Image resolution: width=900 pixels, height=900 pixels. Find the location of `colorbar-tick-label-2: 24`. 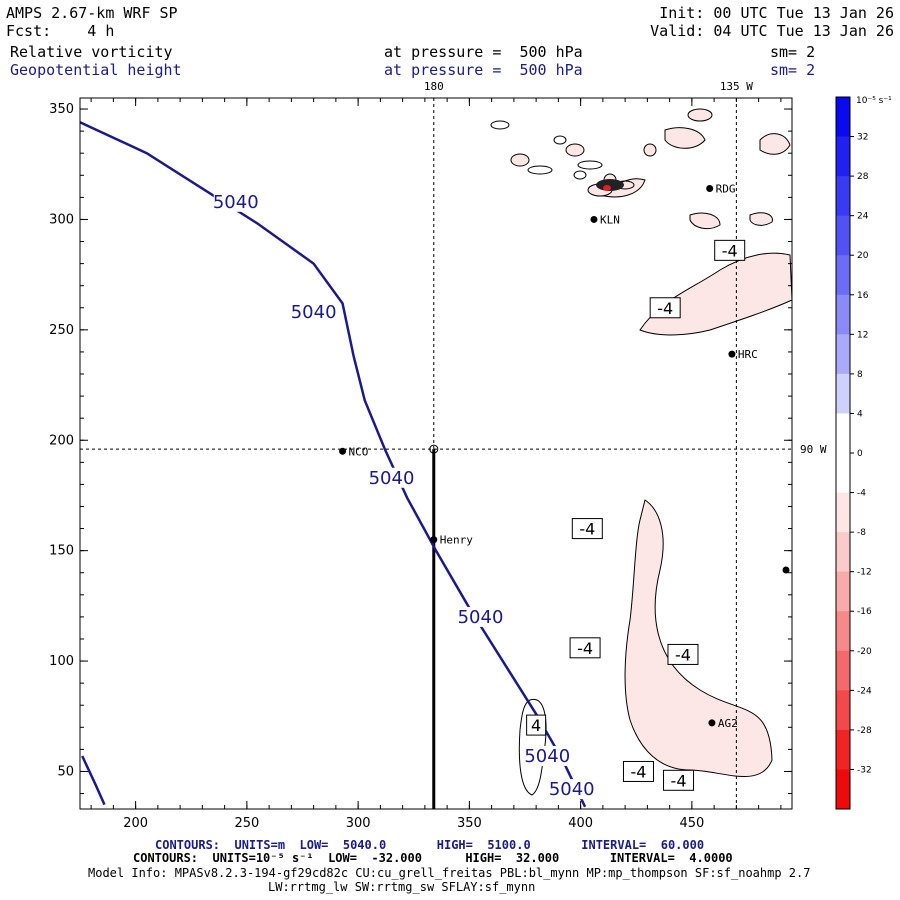

colorbar-tick-label-2: 24 is located at coordinates (863, 217).